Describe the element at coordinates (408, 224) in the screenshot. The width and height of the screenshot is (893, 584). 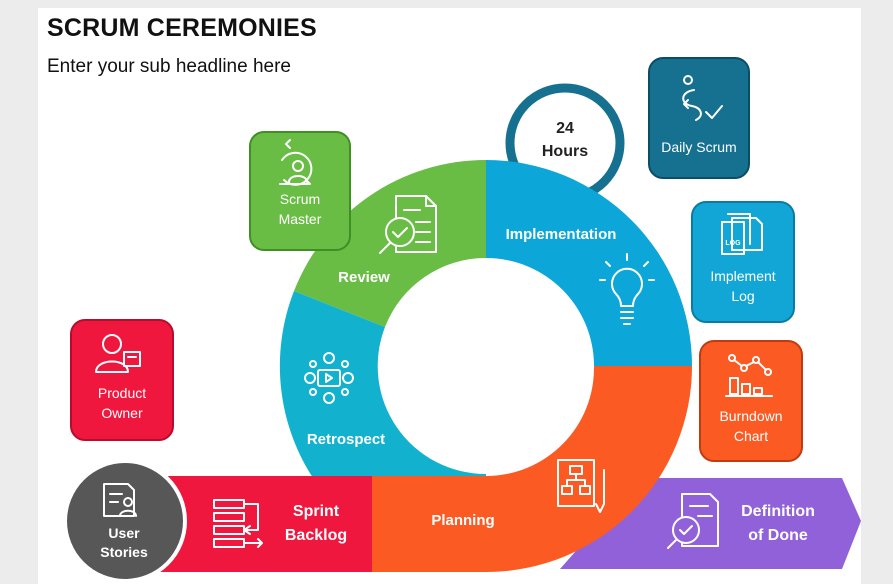
I see `review-document-icon` at that location.